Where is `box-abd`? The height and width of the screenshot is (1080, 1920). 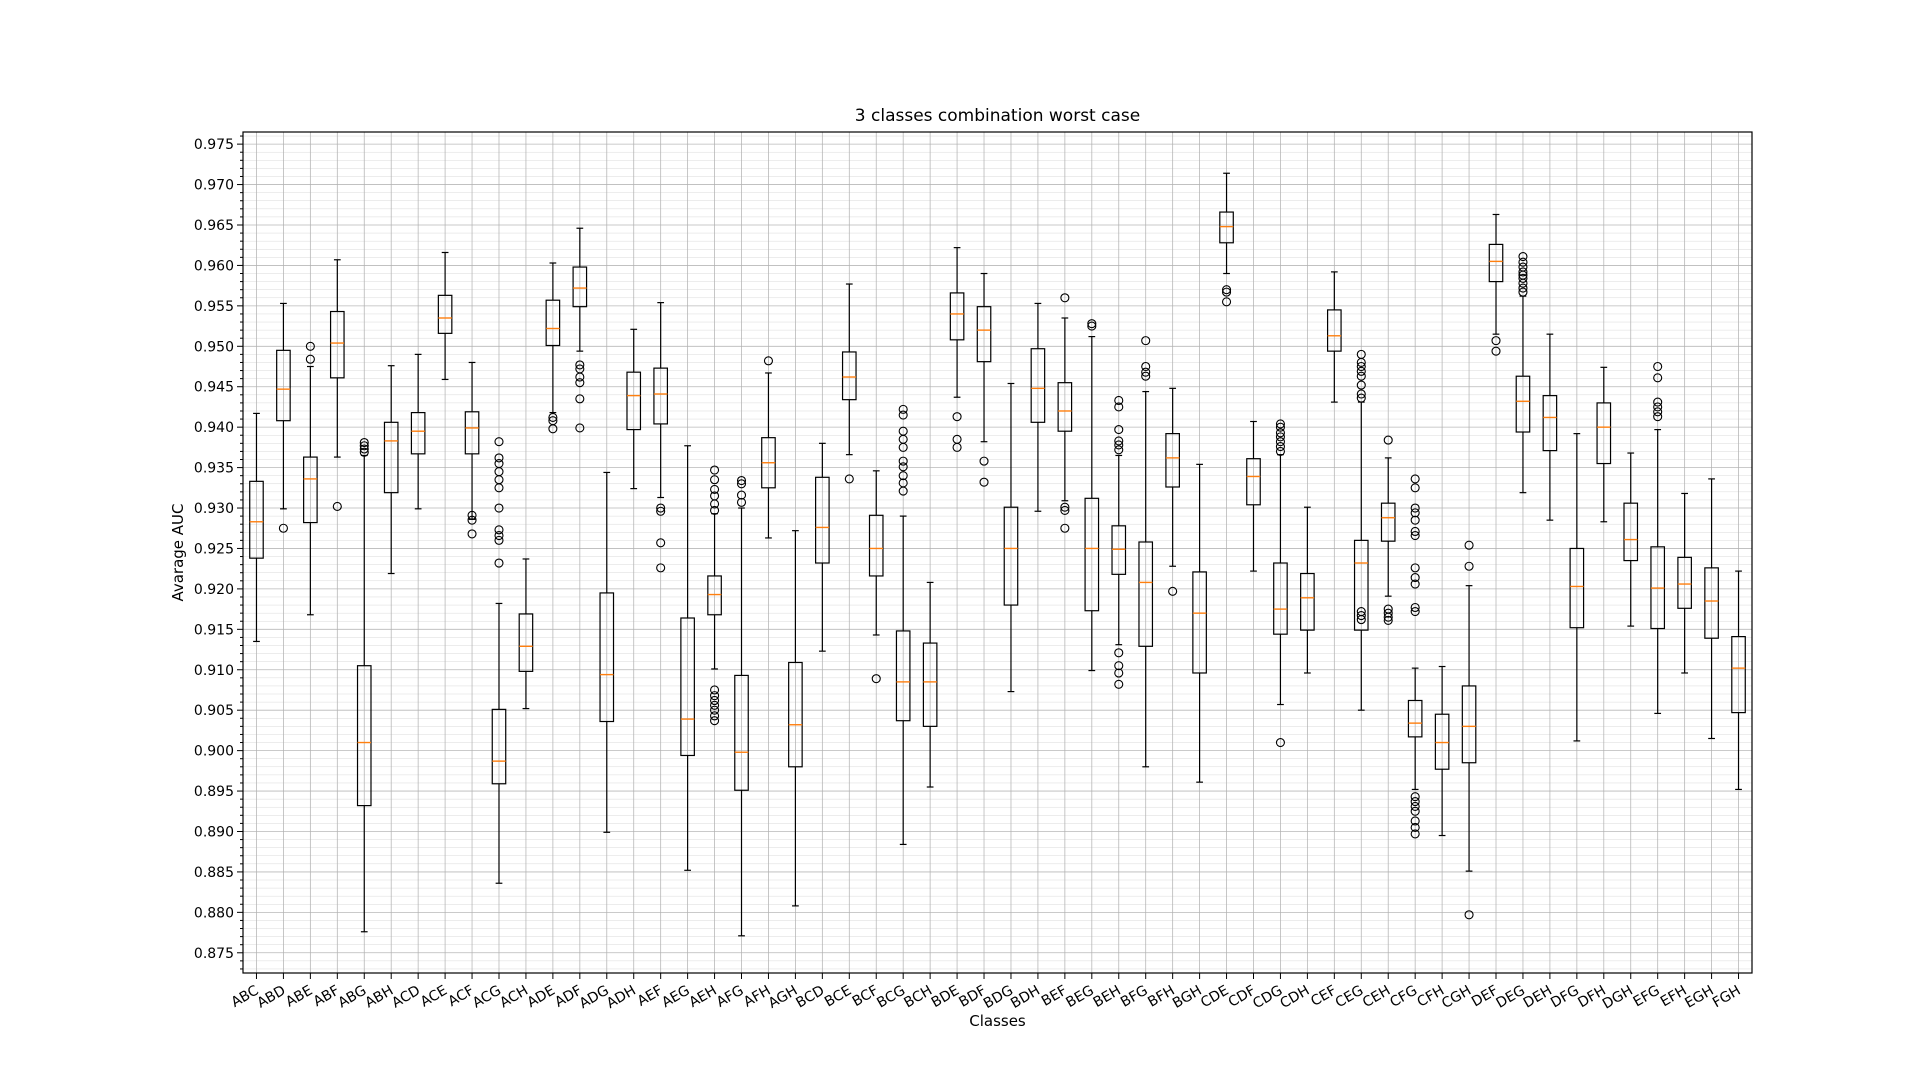 box-abd is located at coordinates (283, 417).